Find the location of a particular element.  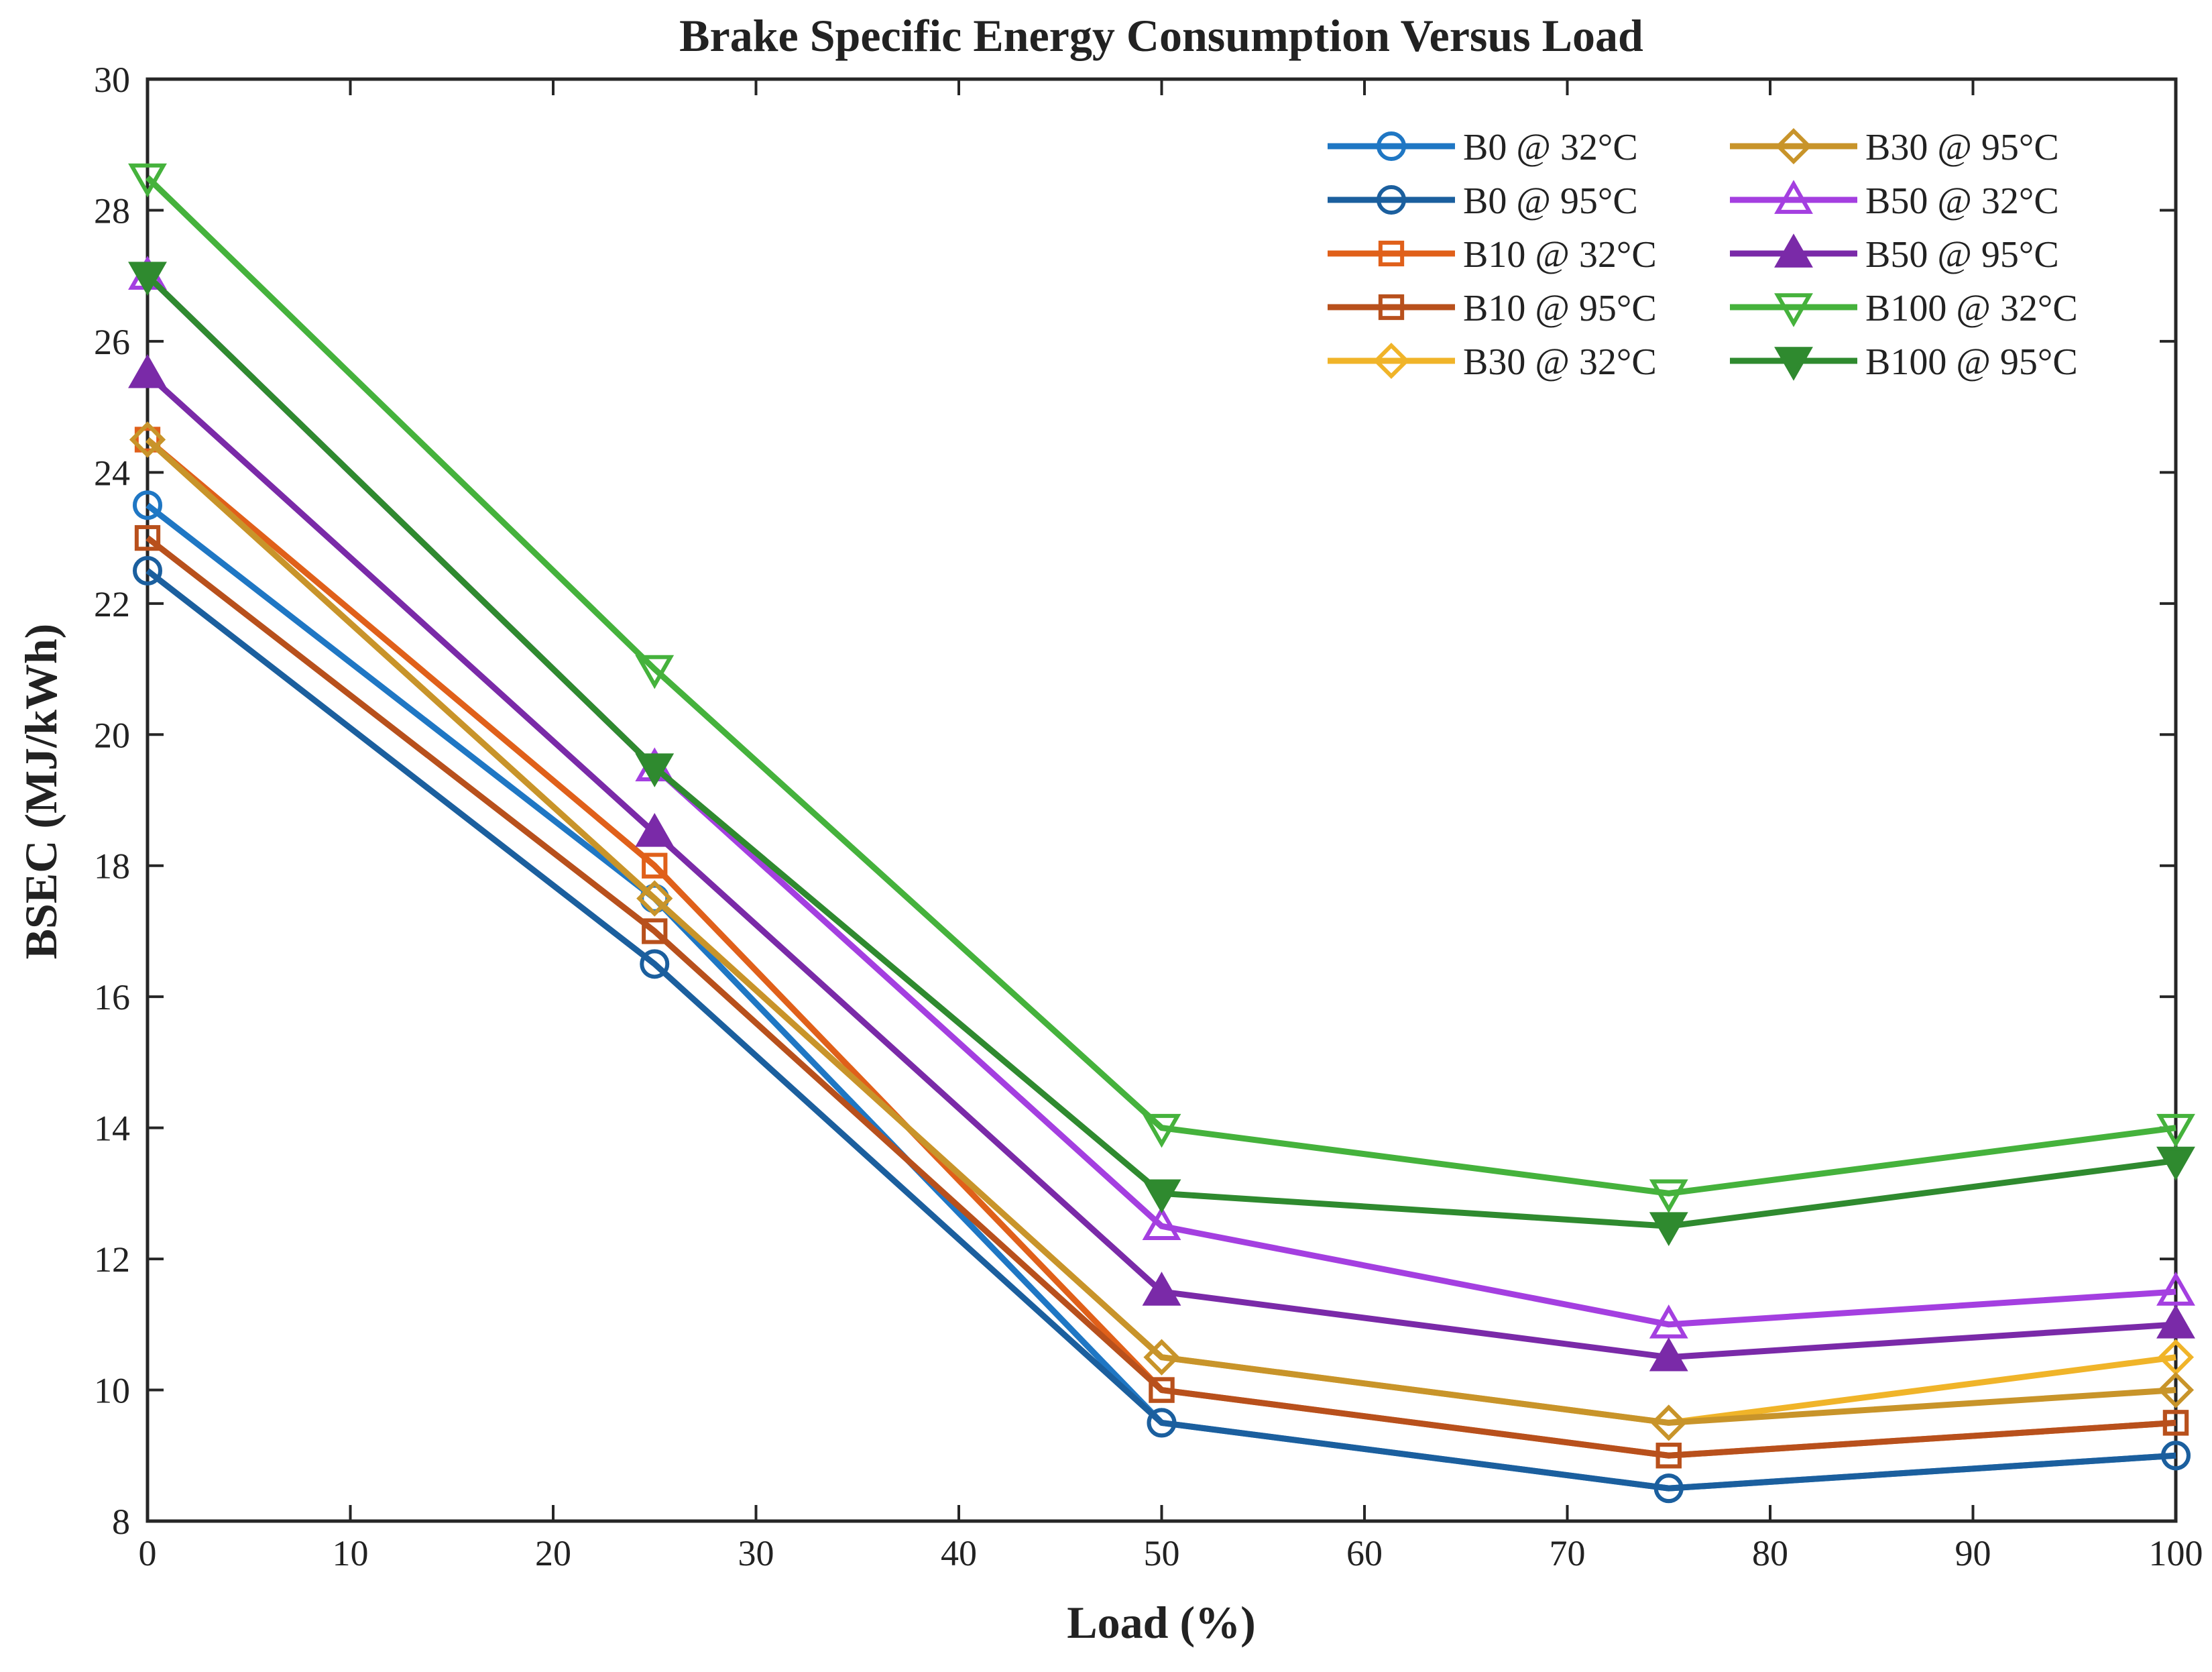

legend-item: B100 @ 95°C is located at coordinates (1904, 362).